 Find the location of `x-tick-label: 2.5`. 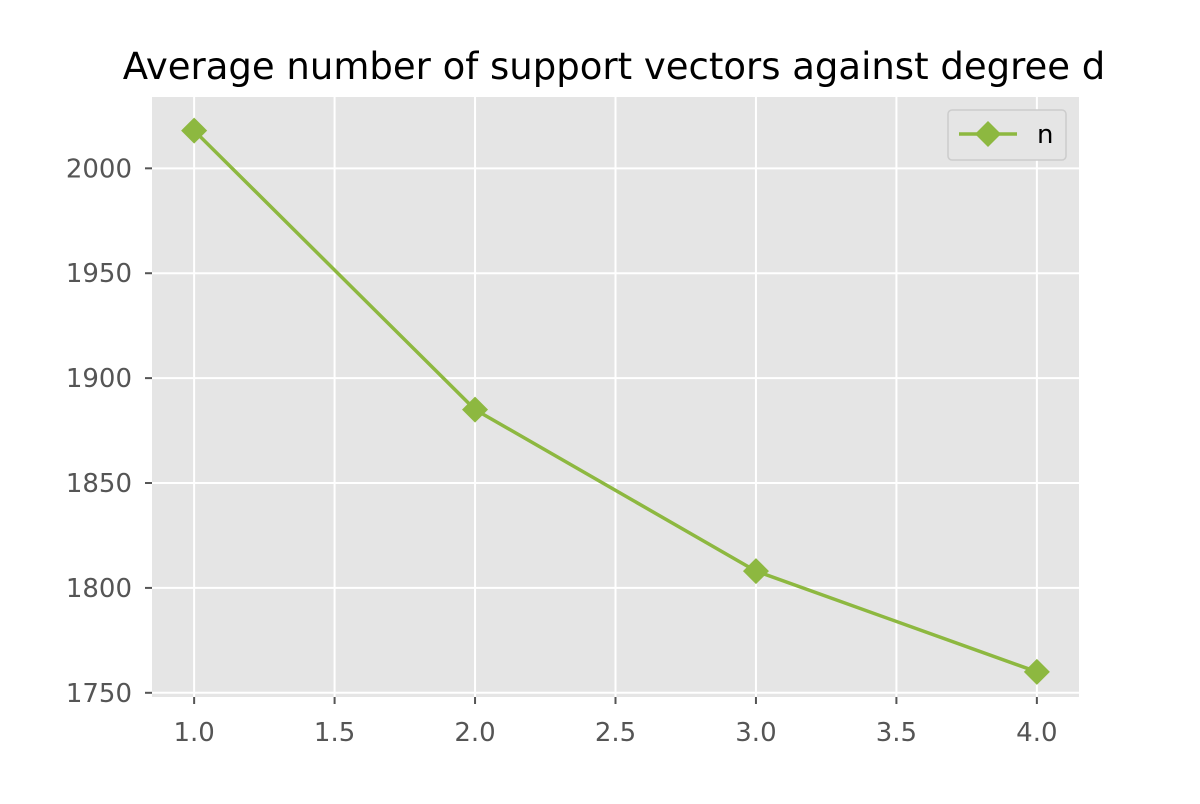

x-tick-label: 2.5 is located at coordinates (615, 733).